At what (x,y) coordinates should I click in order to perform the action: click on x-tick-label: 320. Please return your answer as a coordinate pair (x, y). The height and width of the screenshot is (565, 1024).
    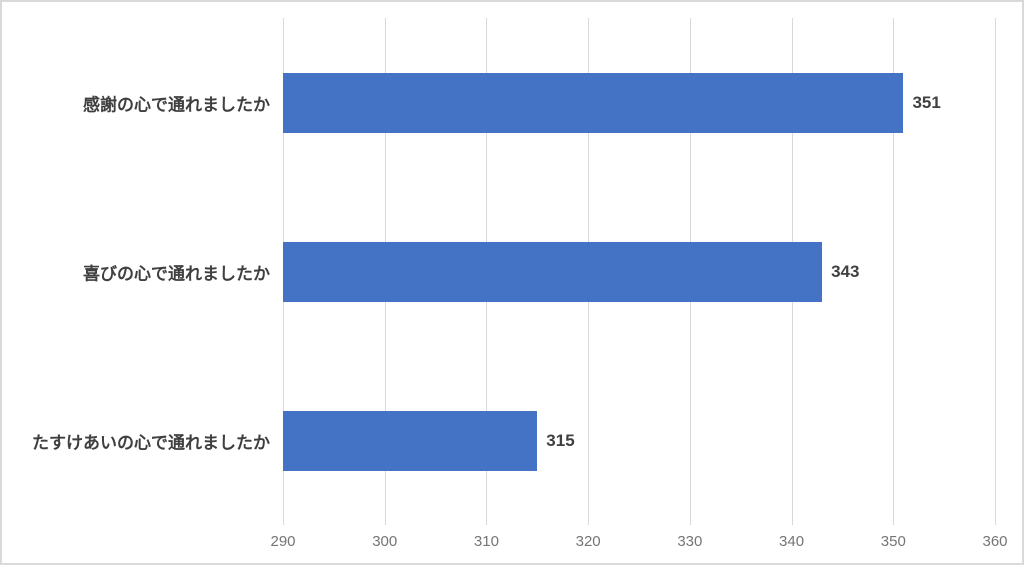
    Looking at the image, I should click on (588, 541).